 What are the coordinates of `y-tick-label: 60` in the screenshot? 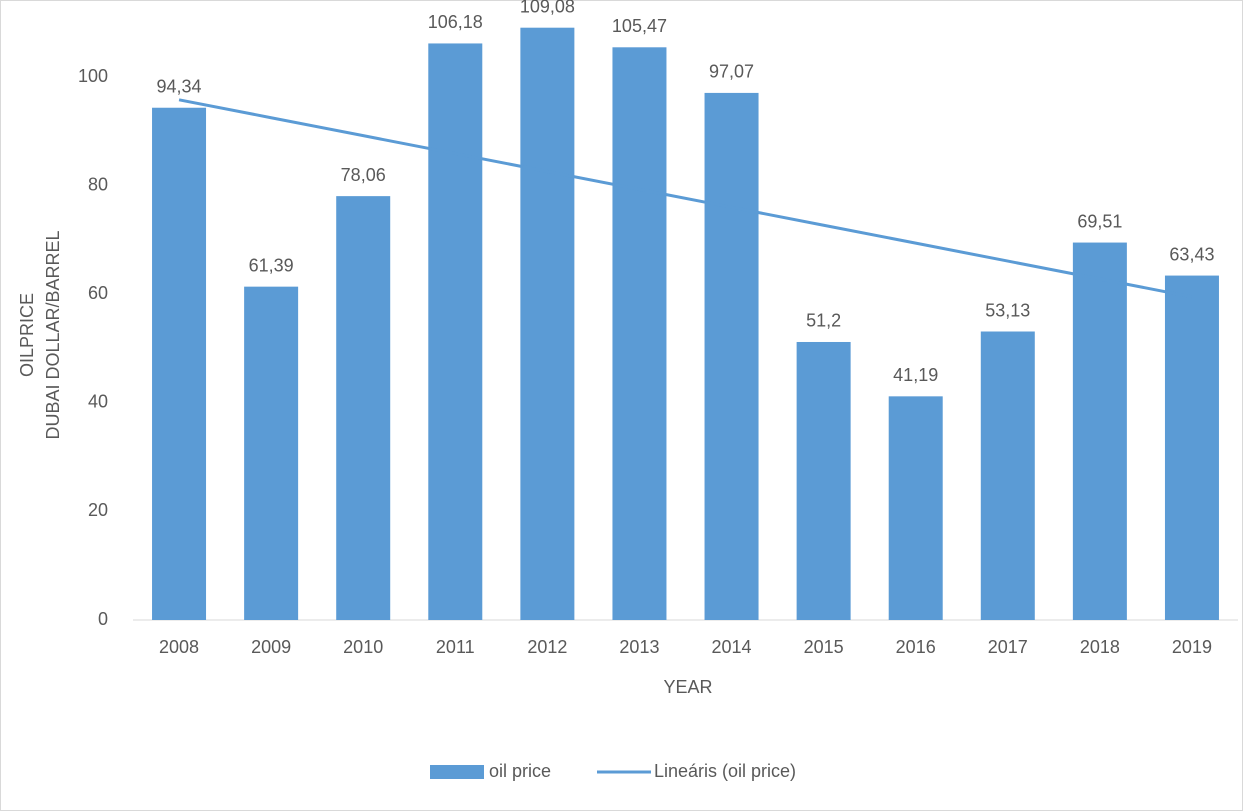 It's located at (98, 293).